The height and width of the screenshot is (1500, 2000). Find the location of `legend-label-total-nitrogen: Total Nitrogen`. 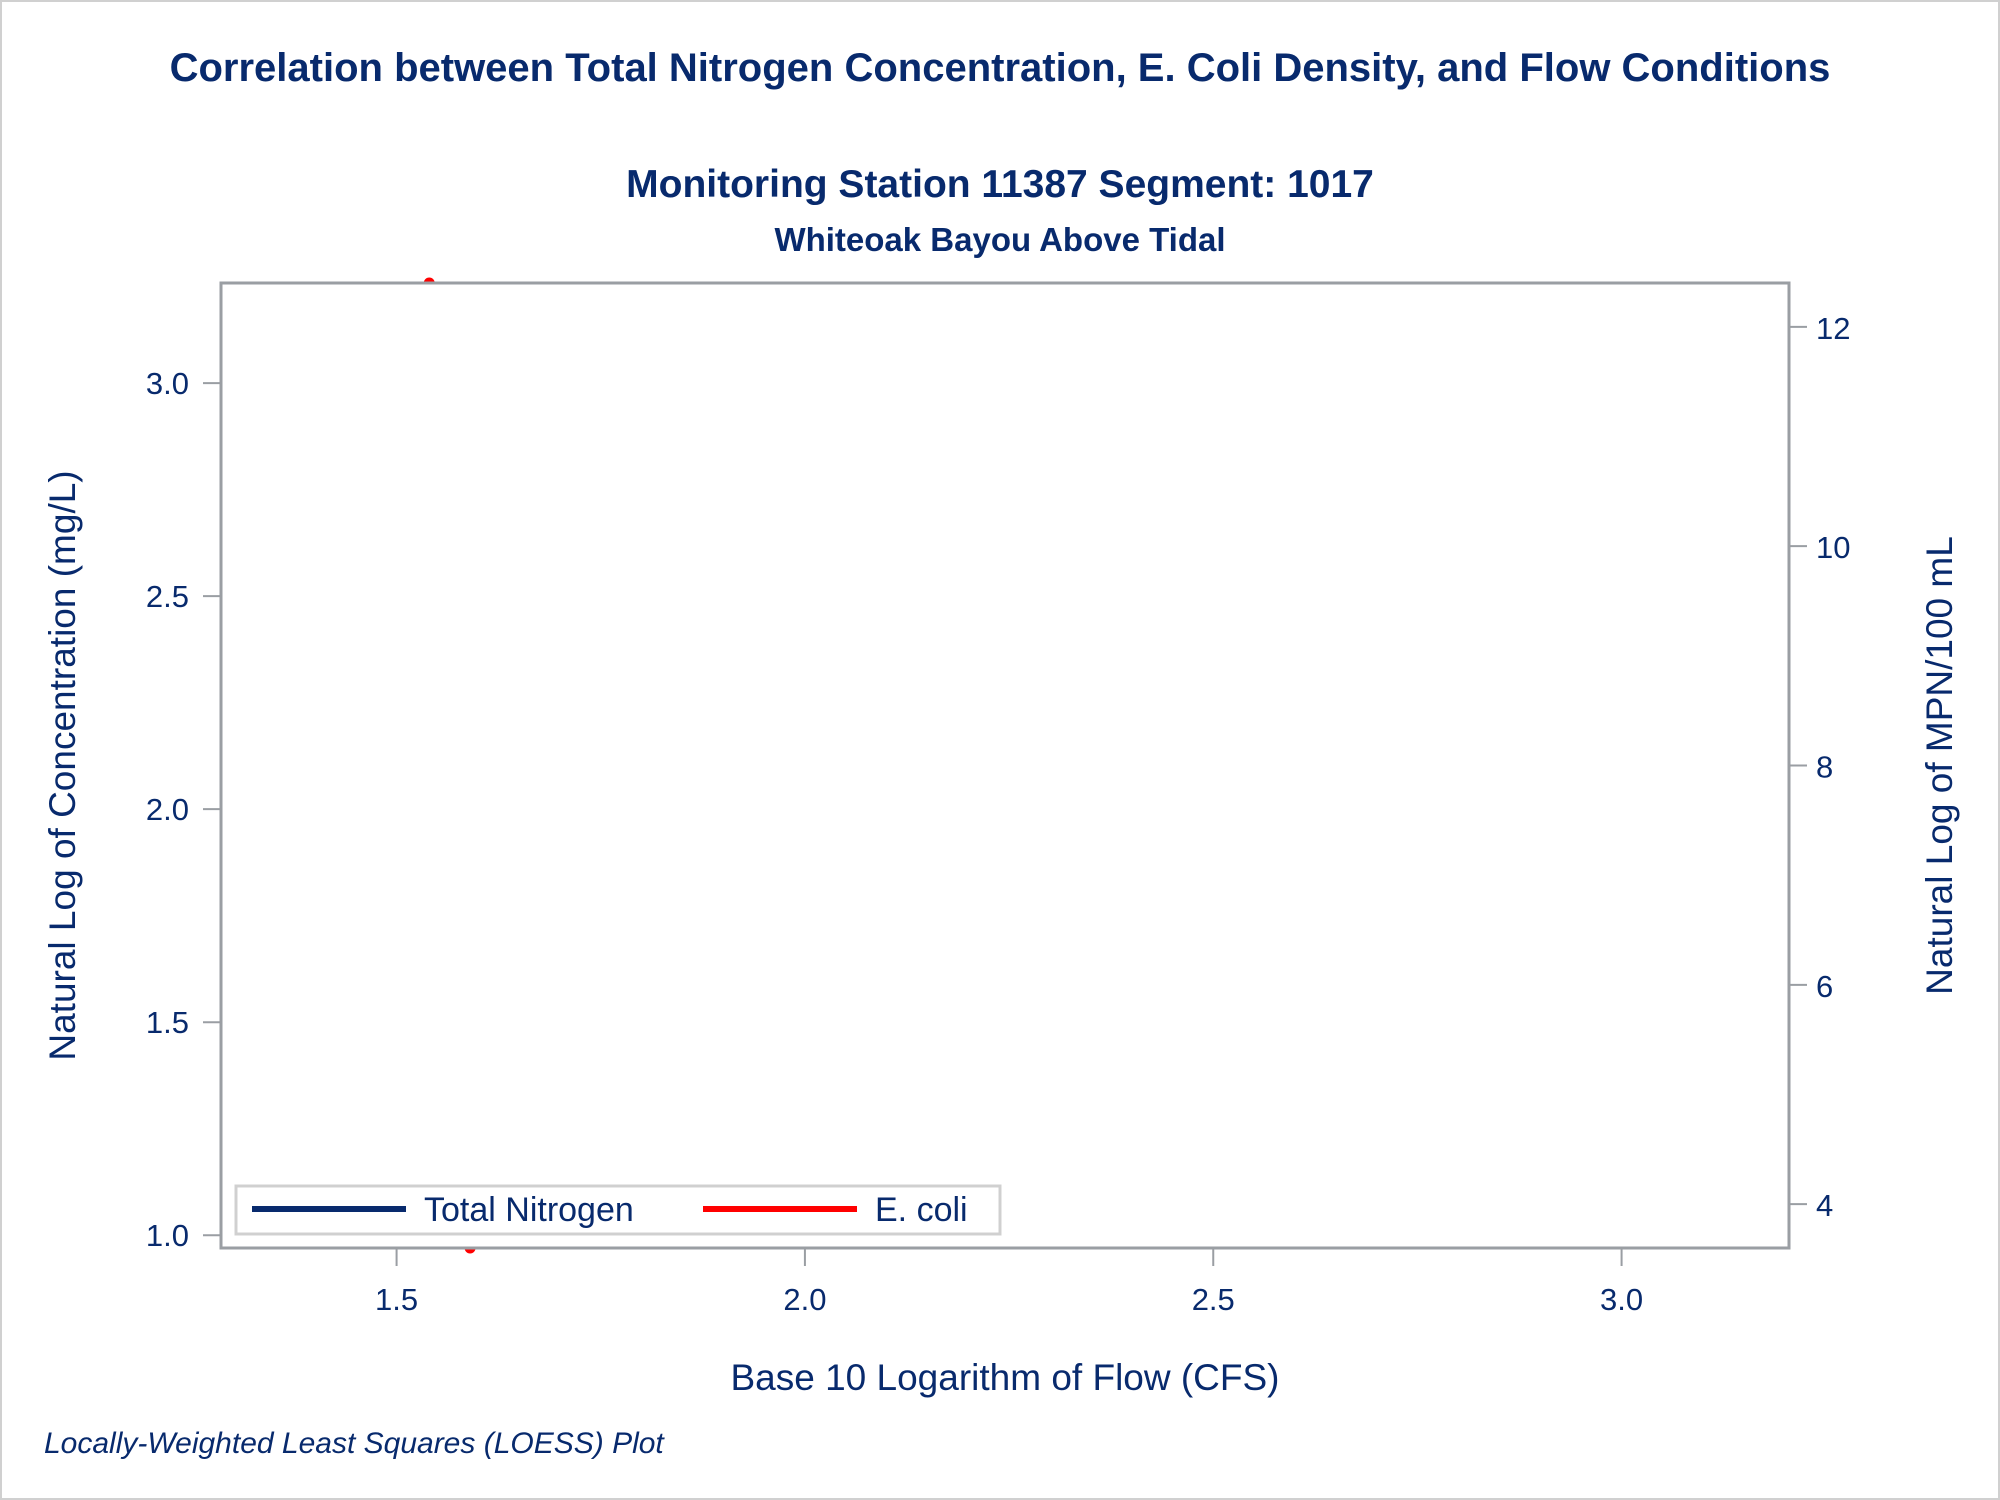

legend-label-total-nitrogen: Total Nitrogen is located at coordinates (529, 1210).